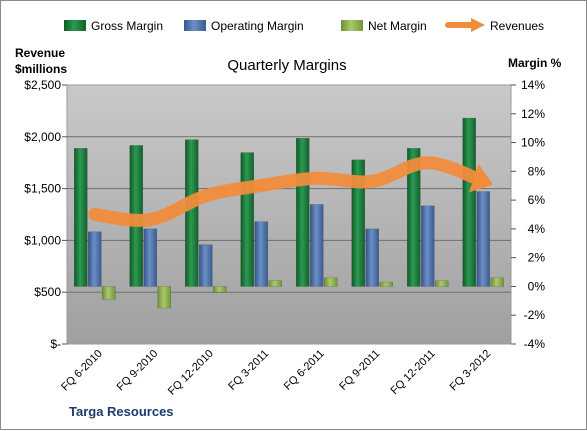  What do you see at coordinates (75, 25) in the screenshot?
I see `legend-swatch-gross-margin` at bounding box center [75, 25].